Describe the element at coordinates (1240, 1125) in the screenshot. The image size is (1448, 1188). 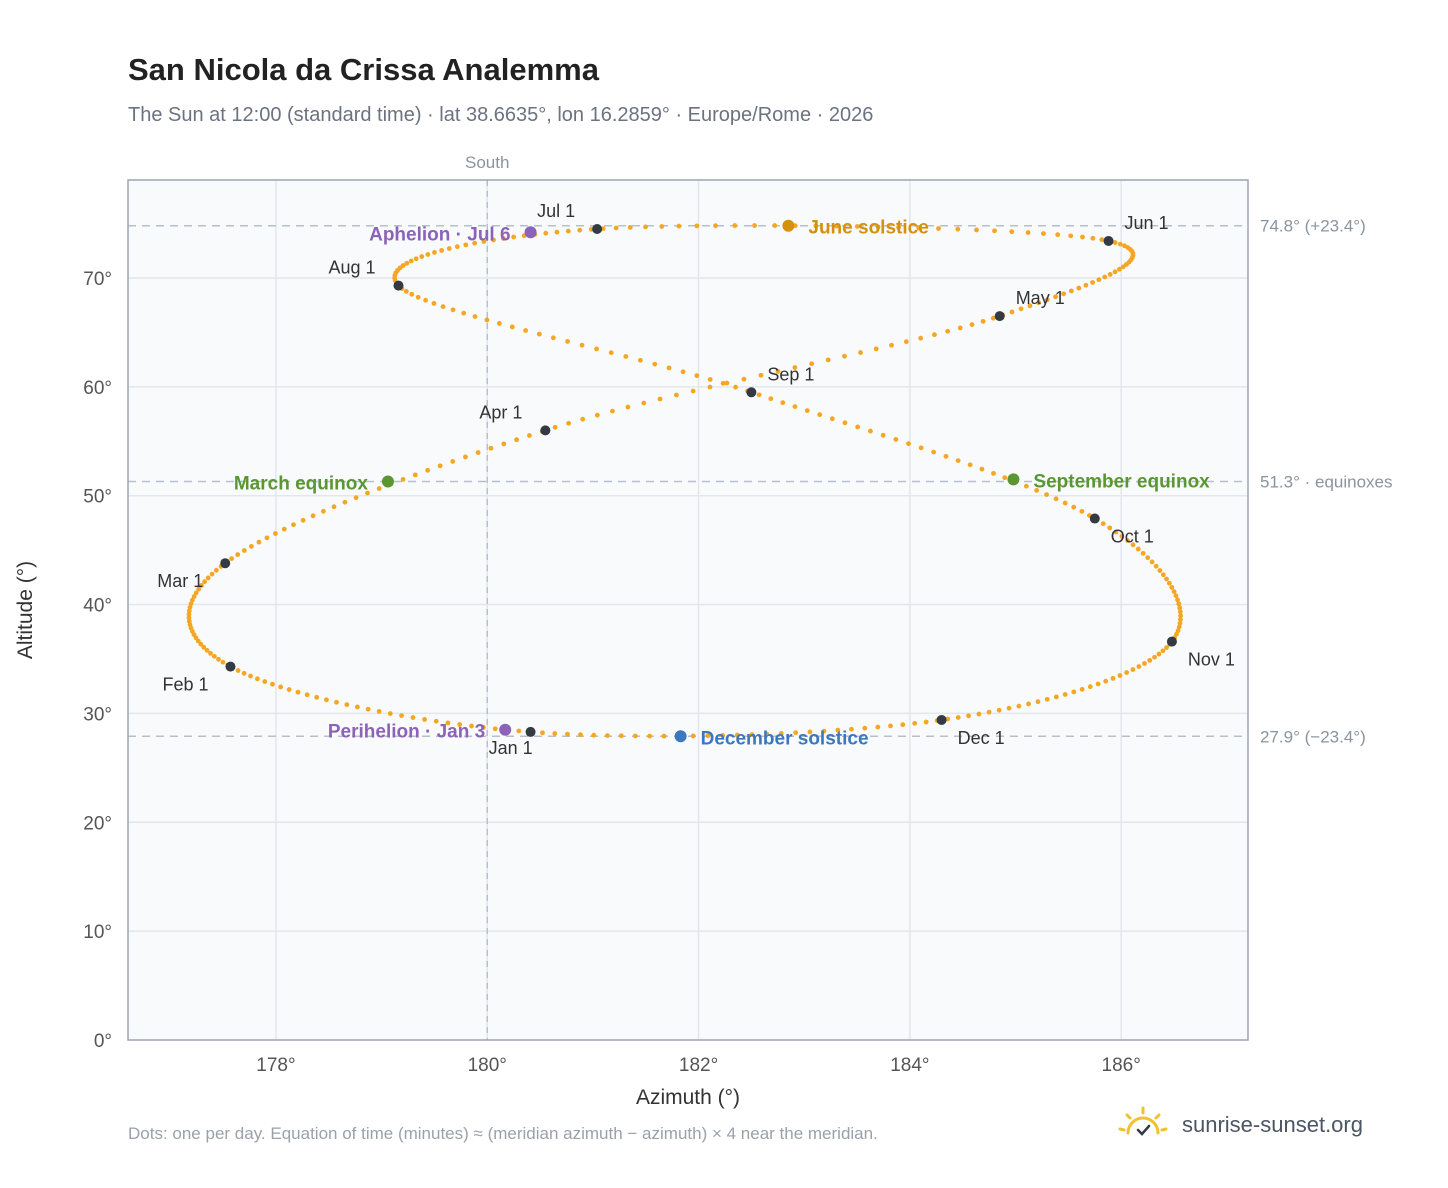
I see `brand: sunrise-sunset.org` at that location.